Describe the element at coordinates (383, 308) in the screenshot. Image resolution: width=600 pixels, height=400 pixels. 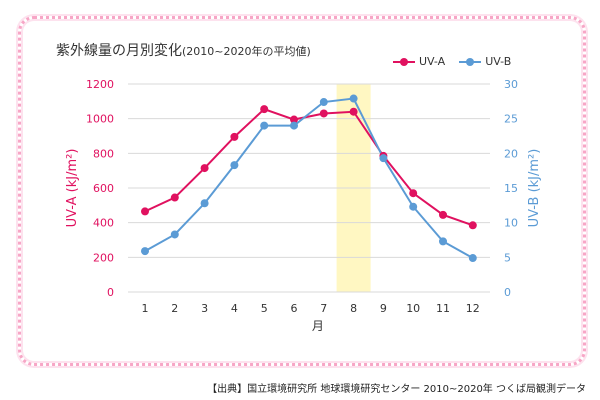
I see `x-tick-label: 9` at that location.